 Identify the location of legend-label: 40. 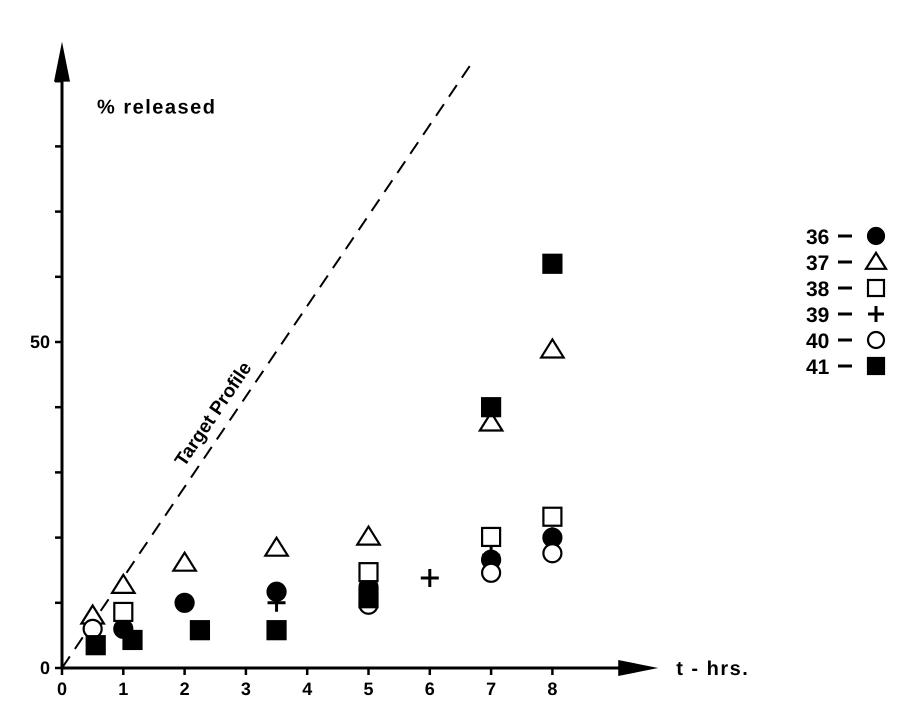
(818, 341).